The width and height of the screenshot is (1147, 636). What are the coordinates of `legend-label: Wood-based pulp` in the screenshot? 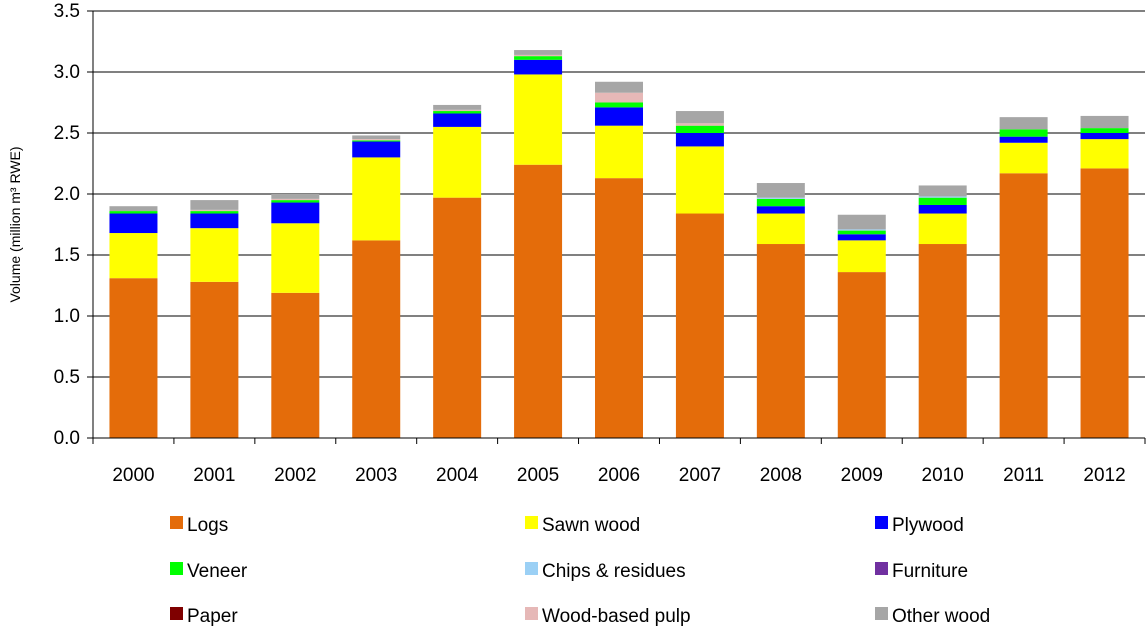 It's located at (616, 616).